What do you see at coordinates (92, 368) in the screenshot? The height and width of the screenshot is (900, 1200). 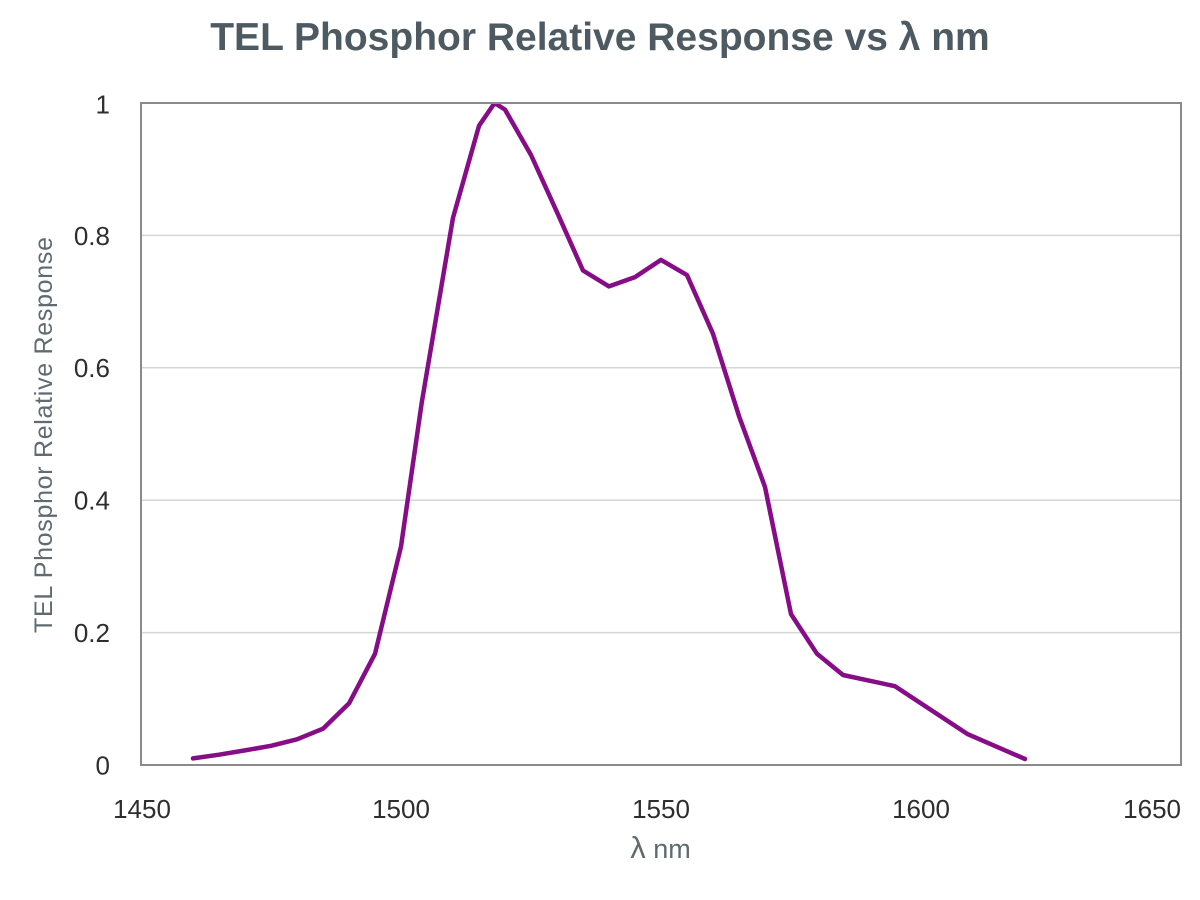 I see `svg-text: 0.6` at bounding box center [92, 368].